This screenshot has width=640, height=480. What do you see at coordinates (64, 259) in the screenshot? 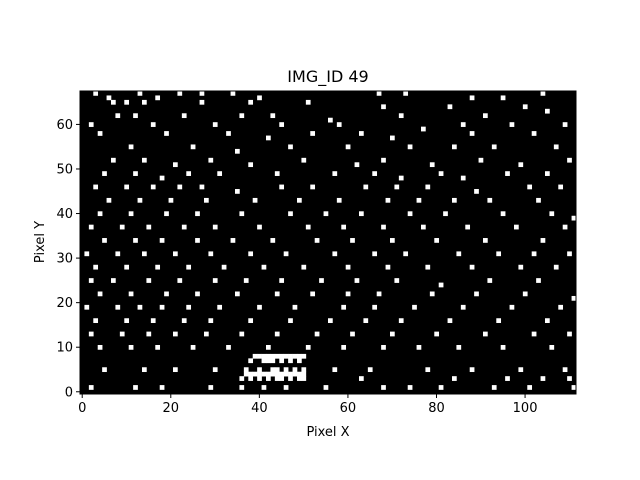
I see `y-tick-label: 30` at bounding box center [64, 259].